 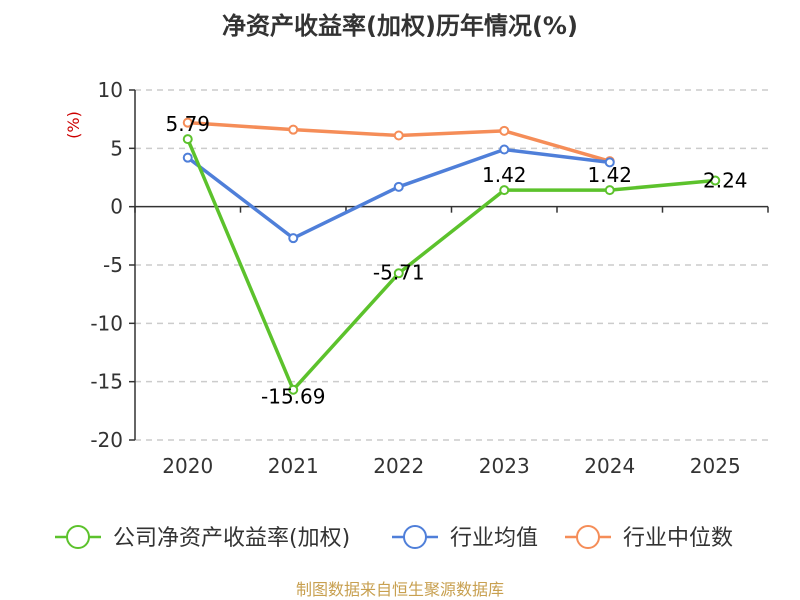 I want to click on data-label: -5.71, so click(x=399, y=272).